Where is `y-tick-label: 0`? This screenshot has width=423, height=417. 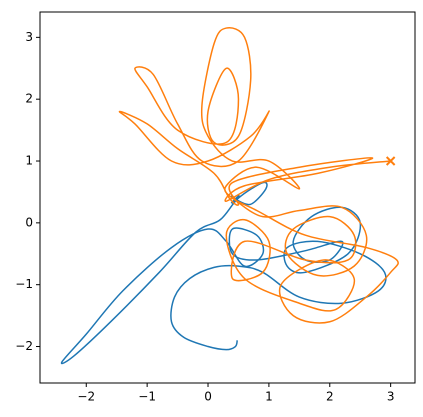 y-tick-label: 0 is located at coordinates (29, 222).